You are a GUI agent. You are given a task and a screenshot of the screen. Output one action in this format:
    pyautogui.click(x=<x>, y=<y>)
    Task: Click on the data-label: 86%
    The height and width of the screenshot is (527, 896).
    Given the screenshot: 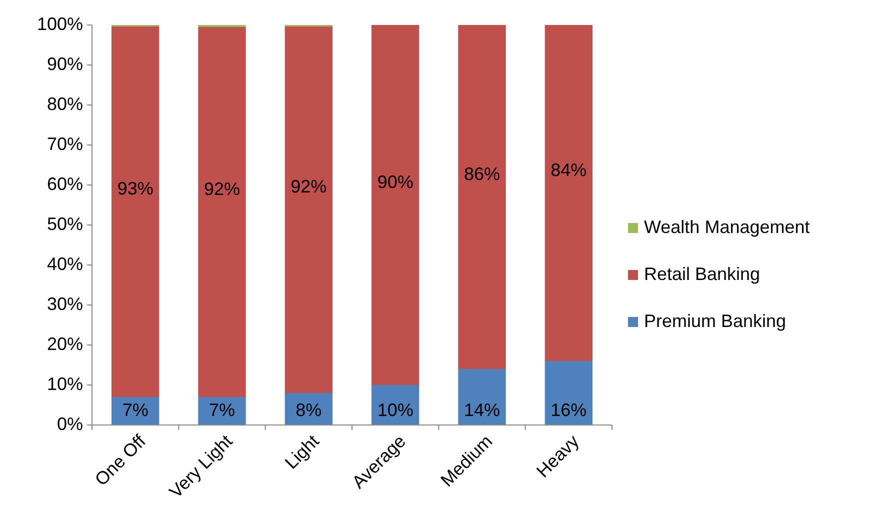 What is the action you would take?
    pyautogui.click(x=482, y=174)
    